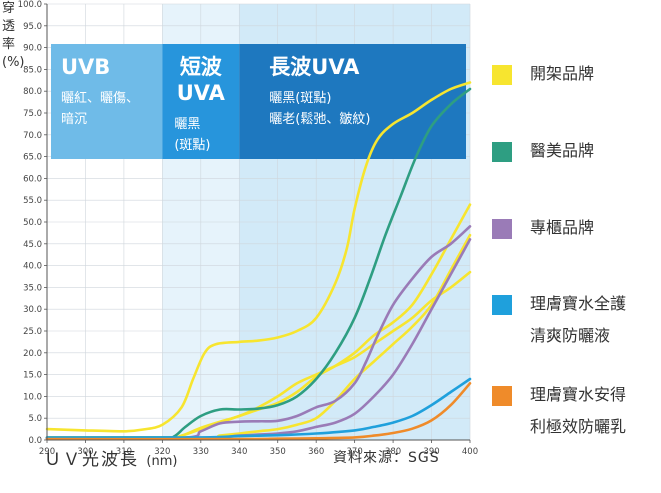 The height and width of the screenshot is (493, 661). What do you see at coordinates (35, 419) in the screenshot?
I see `y-tick-label: 5.0` at bounding box center [35, 419].